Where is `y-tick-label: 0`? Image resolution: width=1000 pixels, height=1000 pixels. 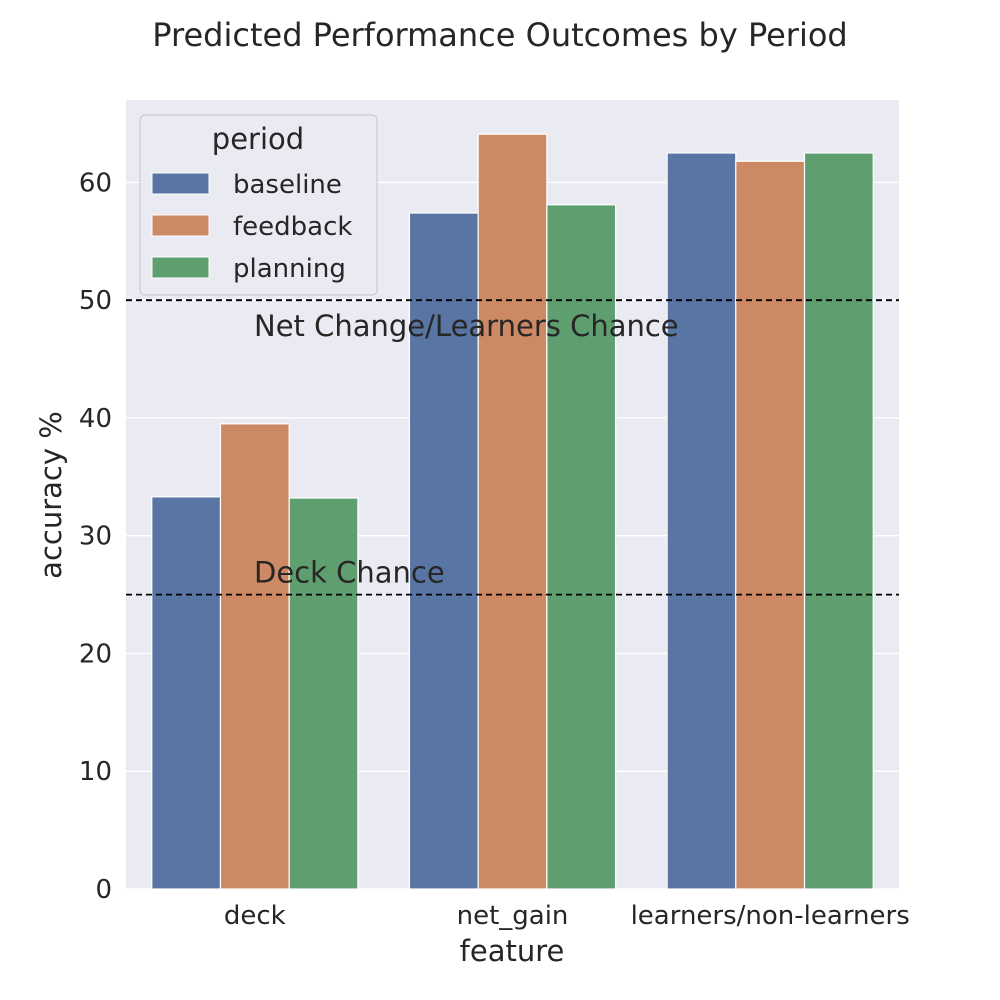
y-tick-label: 0 is located at coordinates (103, 890).